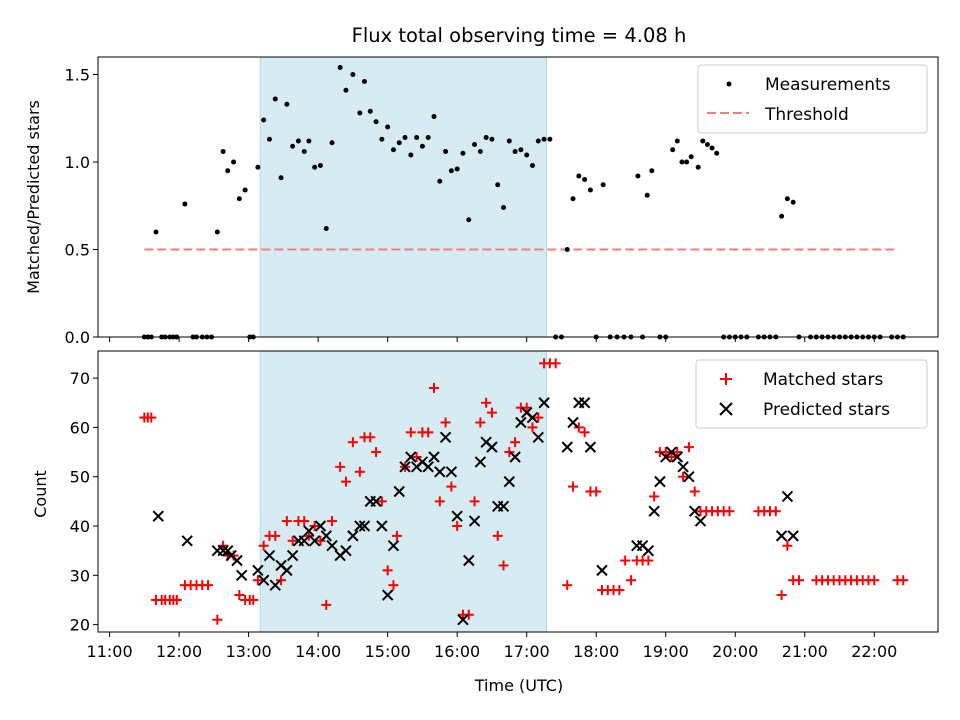  I want to click on y-tick-label: 40, so click(80, 526).